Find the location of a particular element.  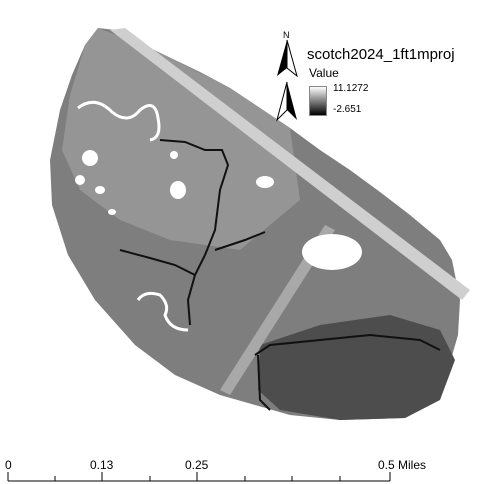

scale-tick-0: 0 is located at coordinates (8, 465).